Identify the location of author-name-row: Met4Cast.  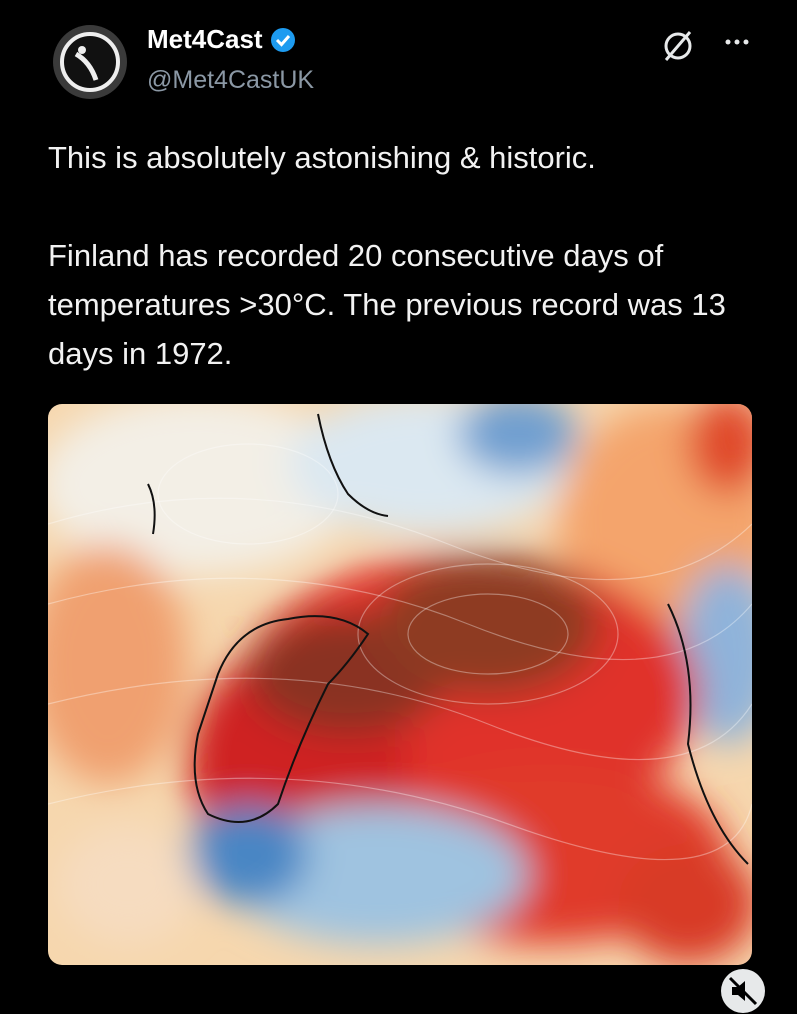
(222, 39).